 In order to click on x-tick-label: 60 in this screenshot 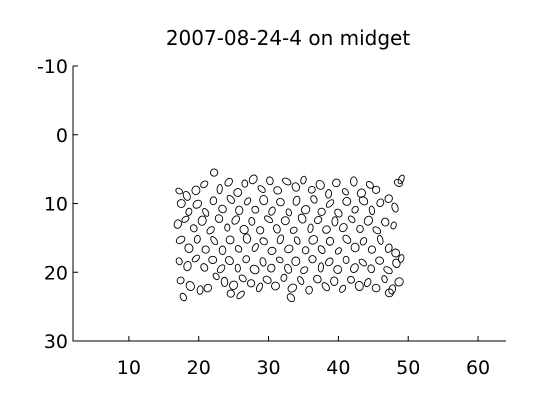, I will do `click(478, 368)`.